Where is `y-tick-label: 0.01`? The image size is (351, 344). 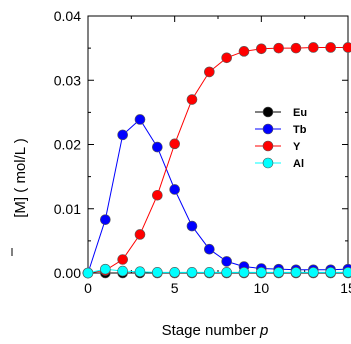
y-tick-label: 0.01 is located at coordinates (67, 209).